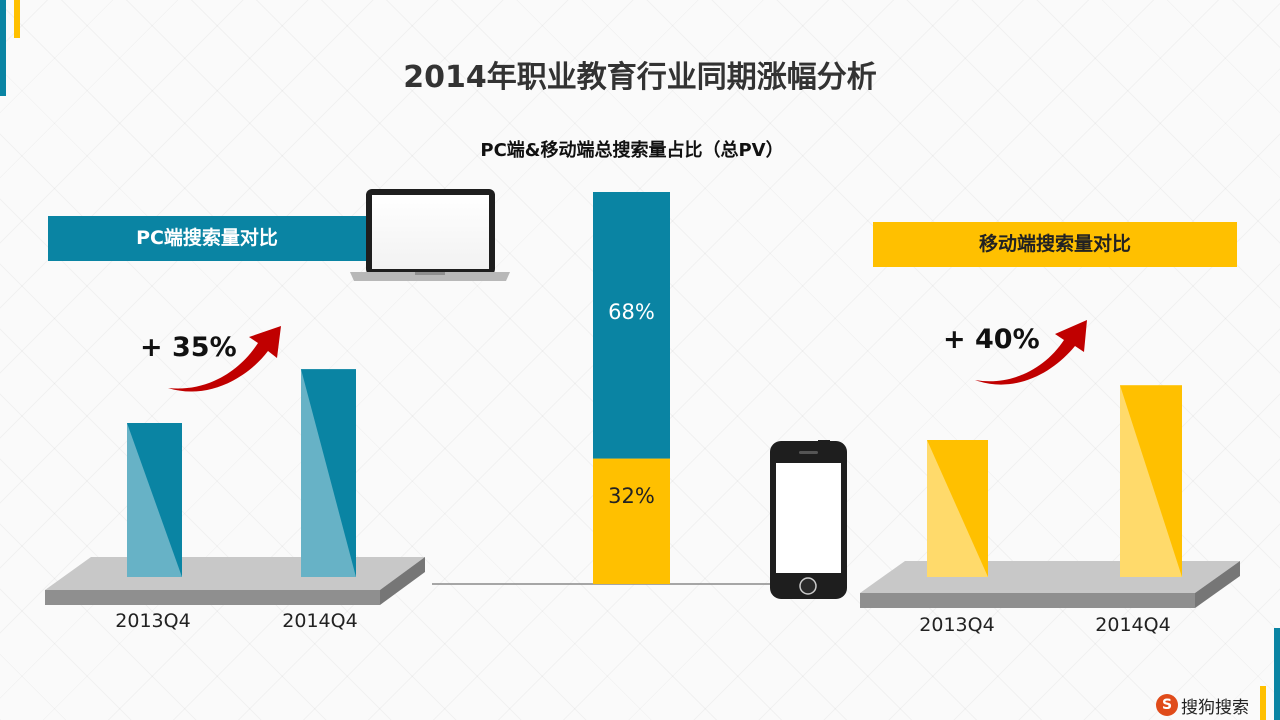  I want to click on center-chart-title: PC端&移动端总搜索量占比（总PV）, so click(632, 150).